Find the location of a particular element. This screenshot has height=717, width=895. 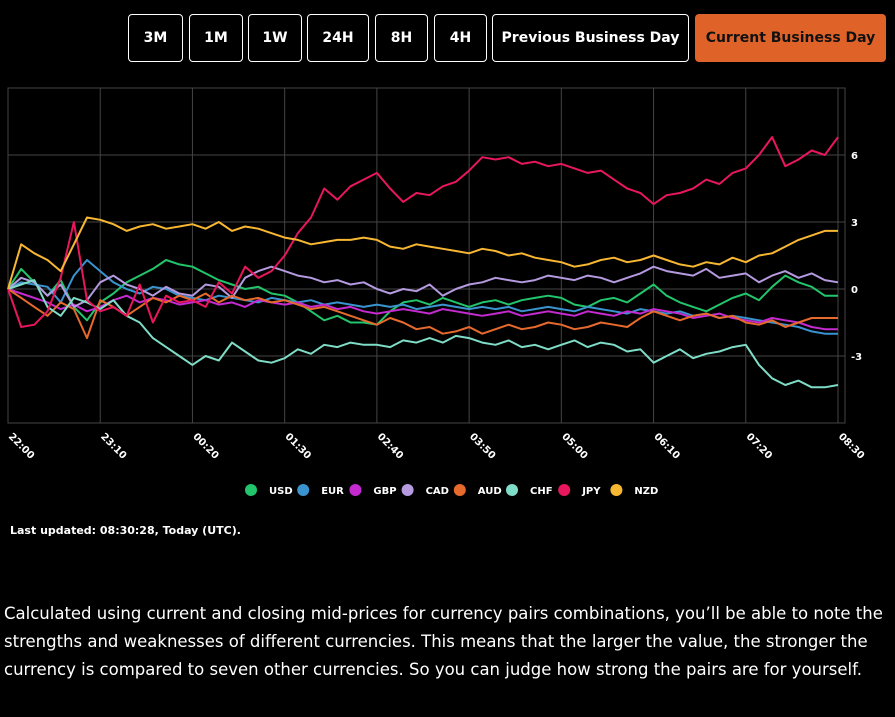

legend-label: GBP is located at coordinates (384, 491).